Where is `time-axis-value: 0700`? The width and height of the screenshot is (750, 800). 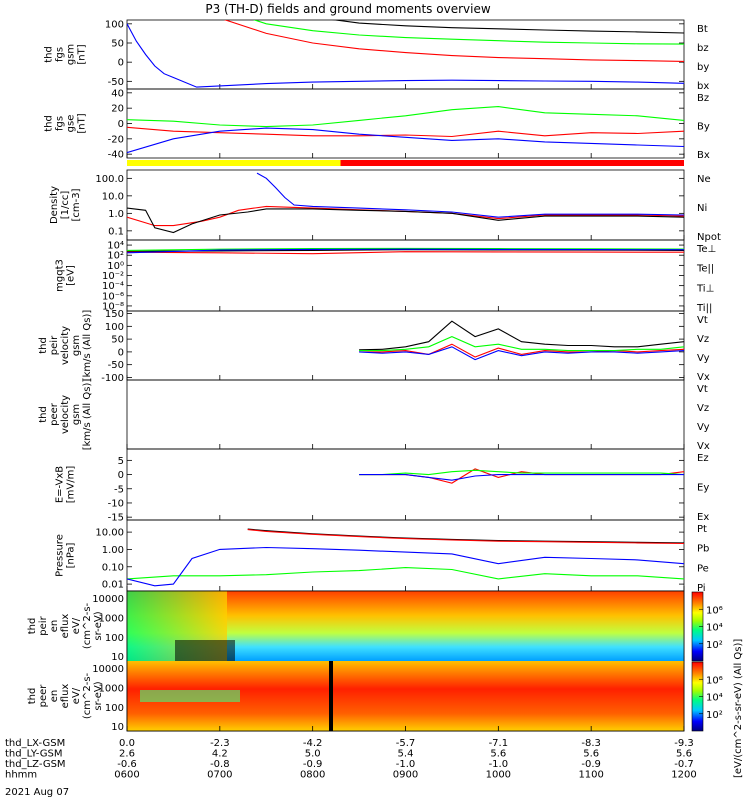 time-axis-value: 0700 is located at coordinates (219, 775).